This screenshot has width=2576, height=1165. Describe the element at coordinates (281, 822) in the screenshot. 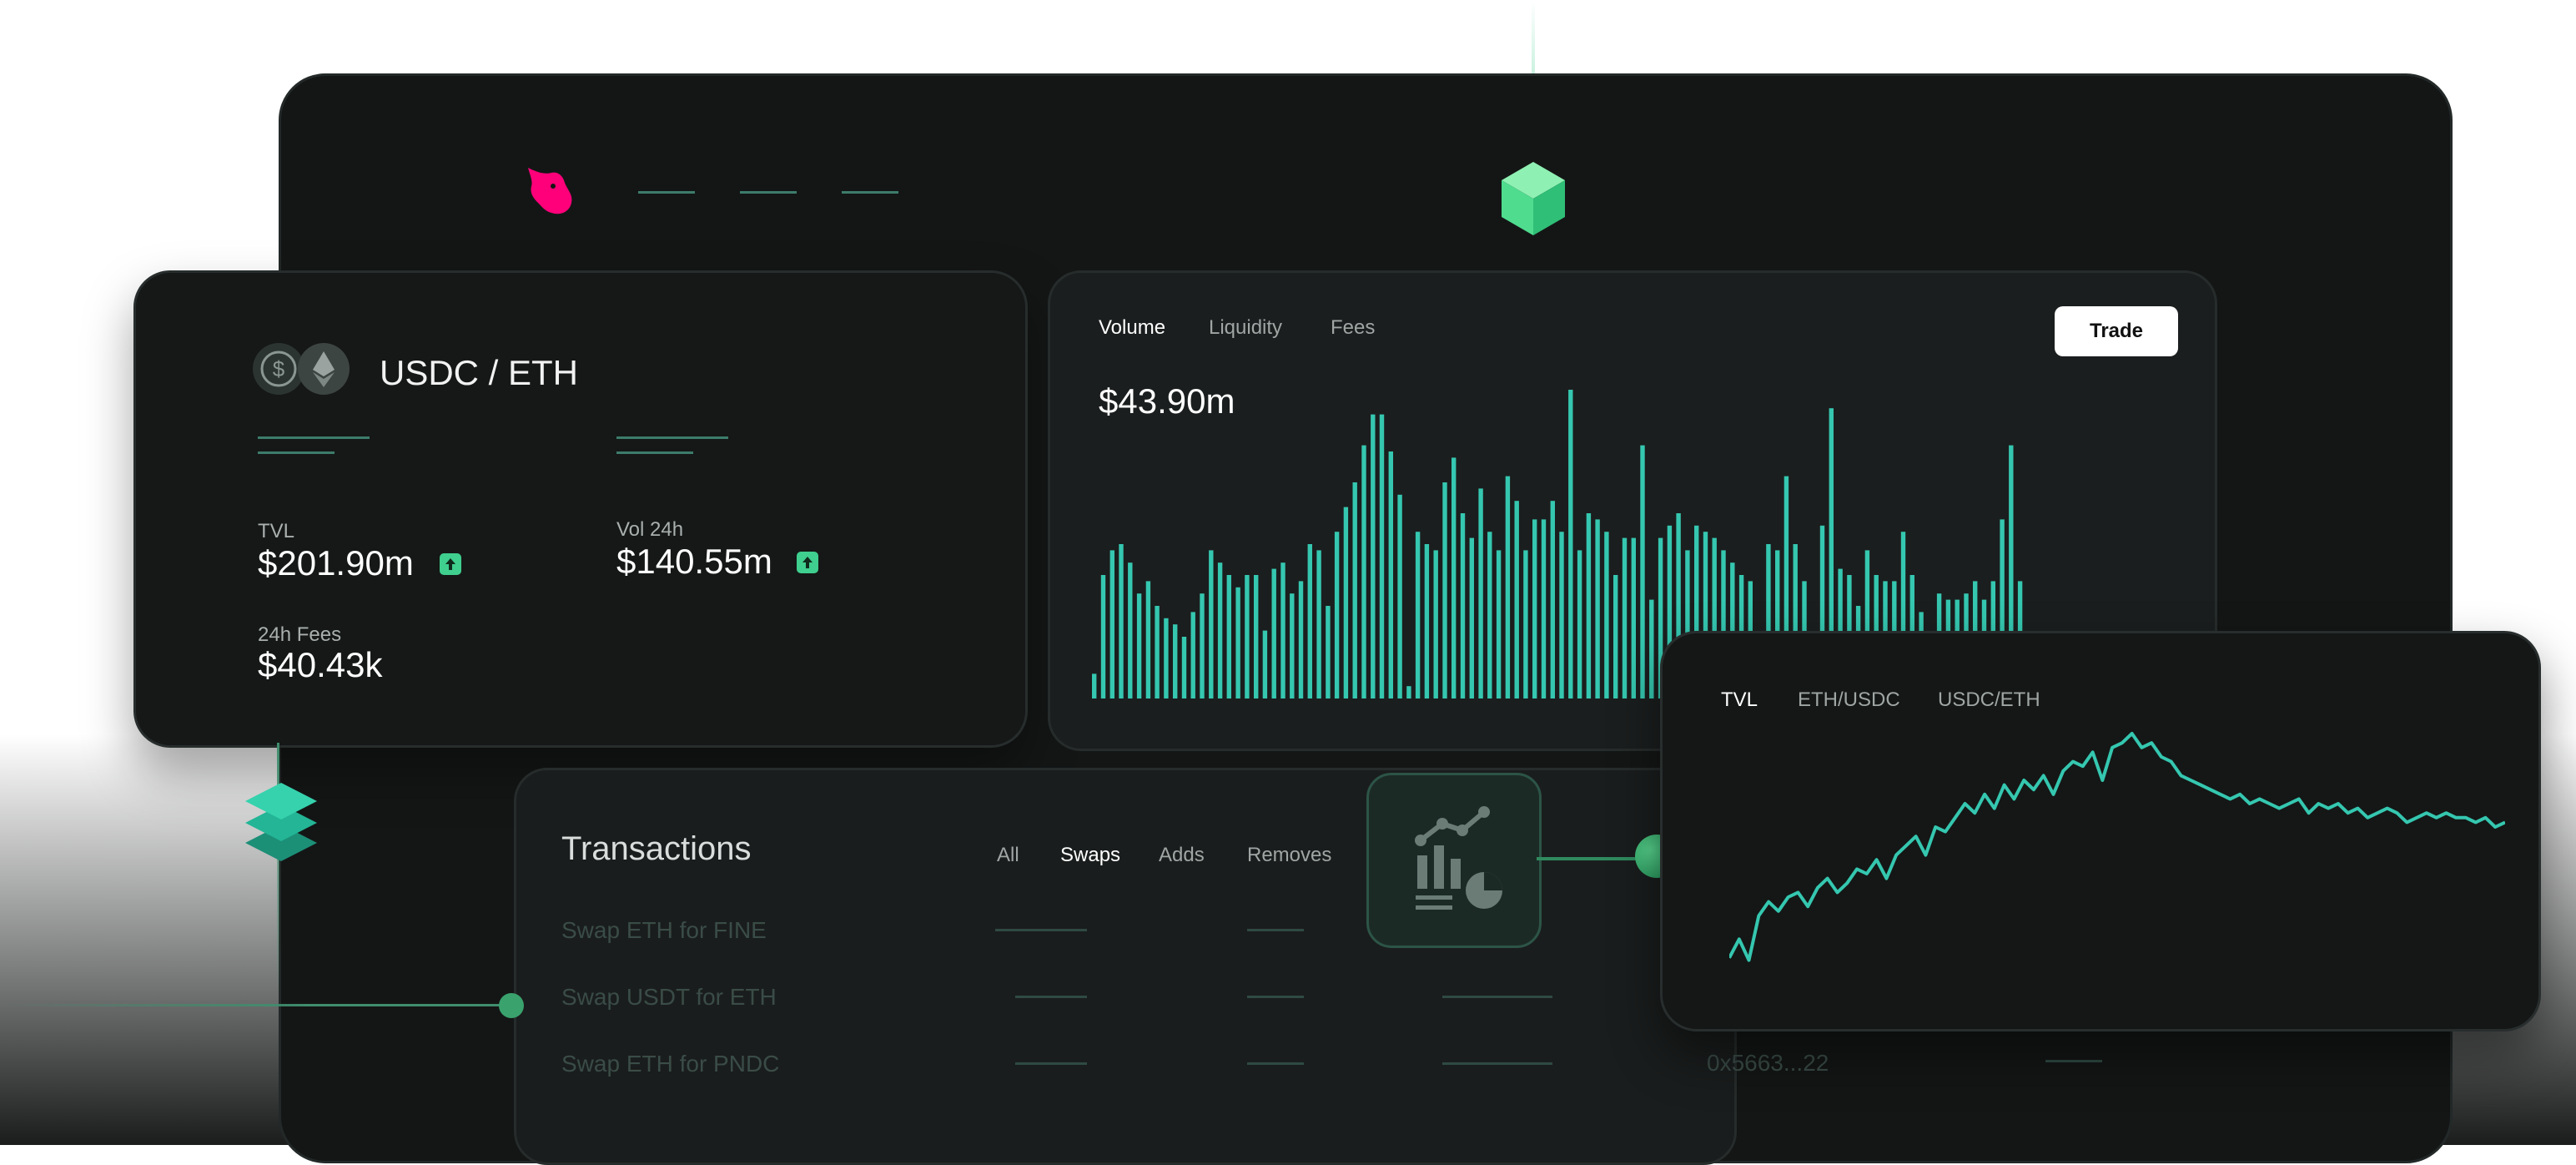

I see `layers-stack-icon` at that location.